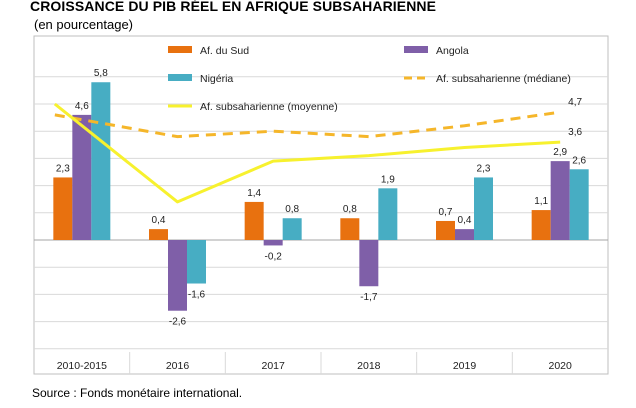 The height and width of the screenshot is (408, 636). Describe the element at coordinates (82, 366) in the screenshot. I see `x-tick-label: 2010-2015` at that location.